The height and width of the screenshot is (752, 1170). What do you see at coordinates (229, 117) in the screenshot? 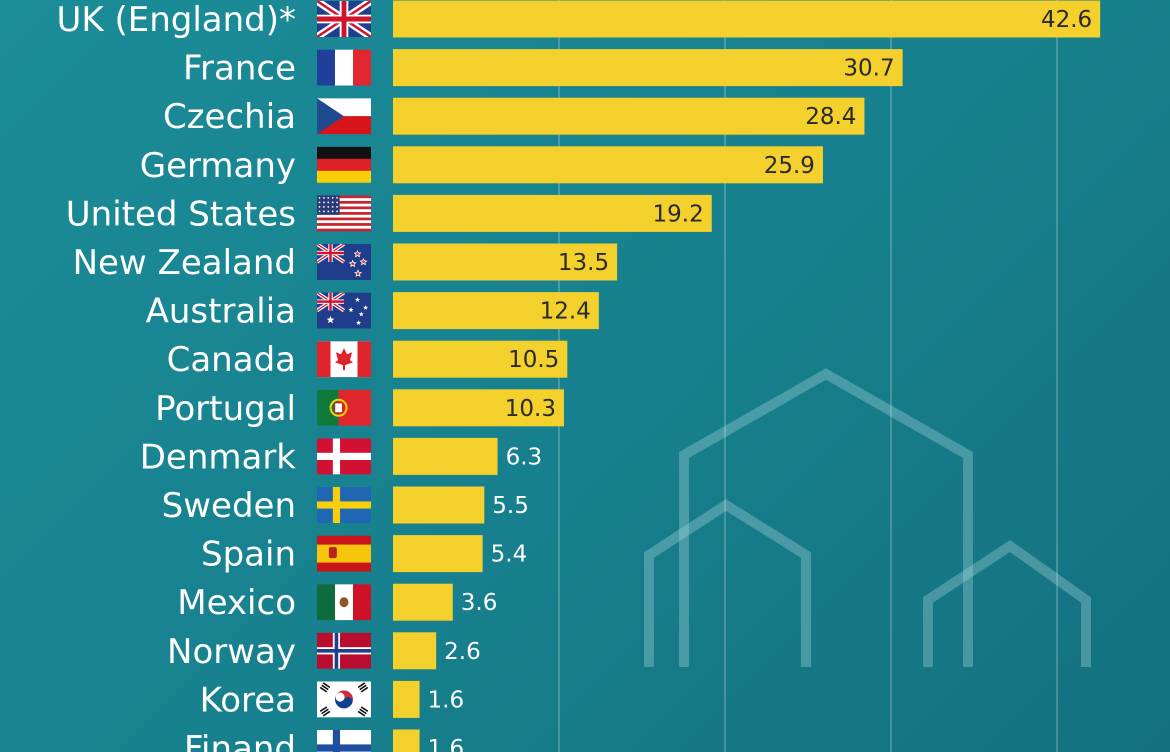
I see `category-label: Czechia` at bounding box center [229, 117].